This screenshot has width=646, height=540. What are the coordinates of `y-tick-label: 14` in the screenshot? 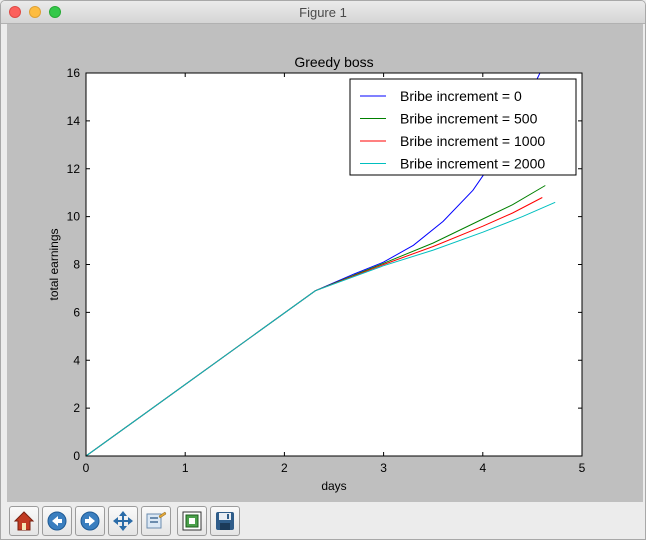 It's located at (74, 121).